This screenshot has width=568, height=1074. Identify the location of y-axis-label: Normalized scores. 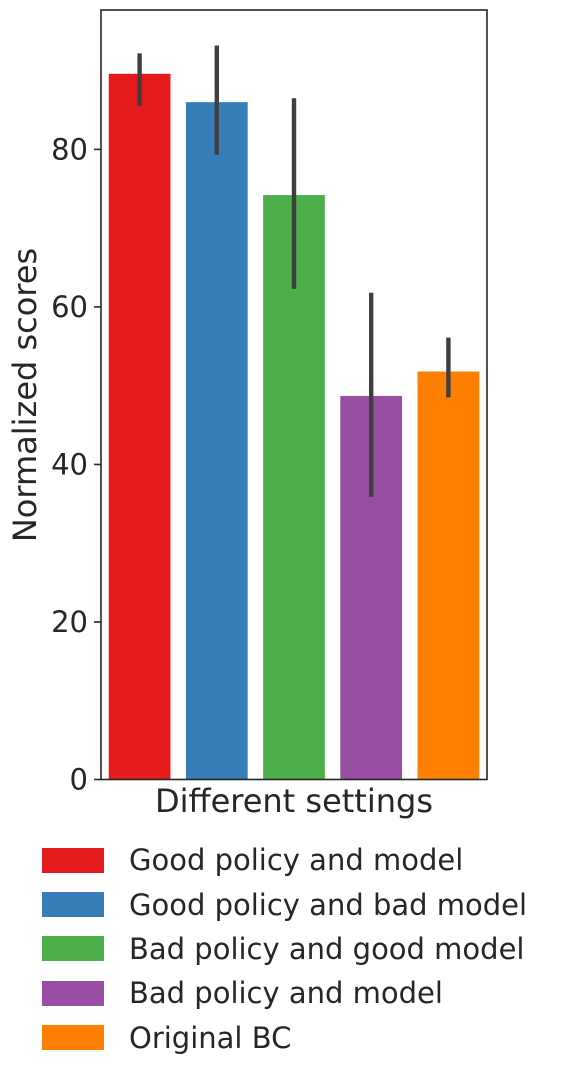
(25, 395).